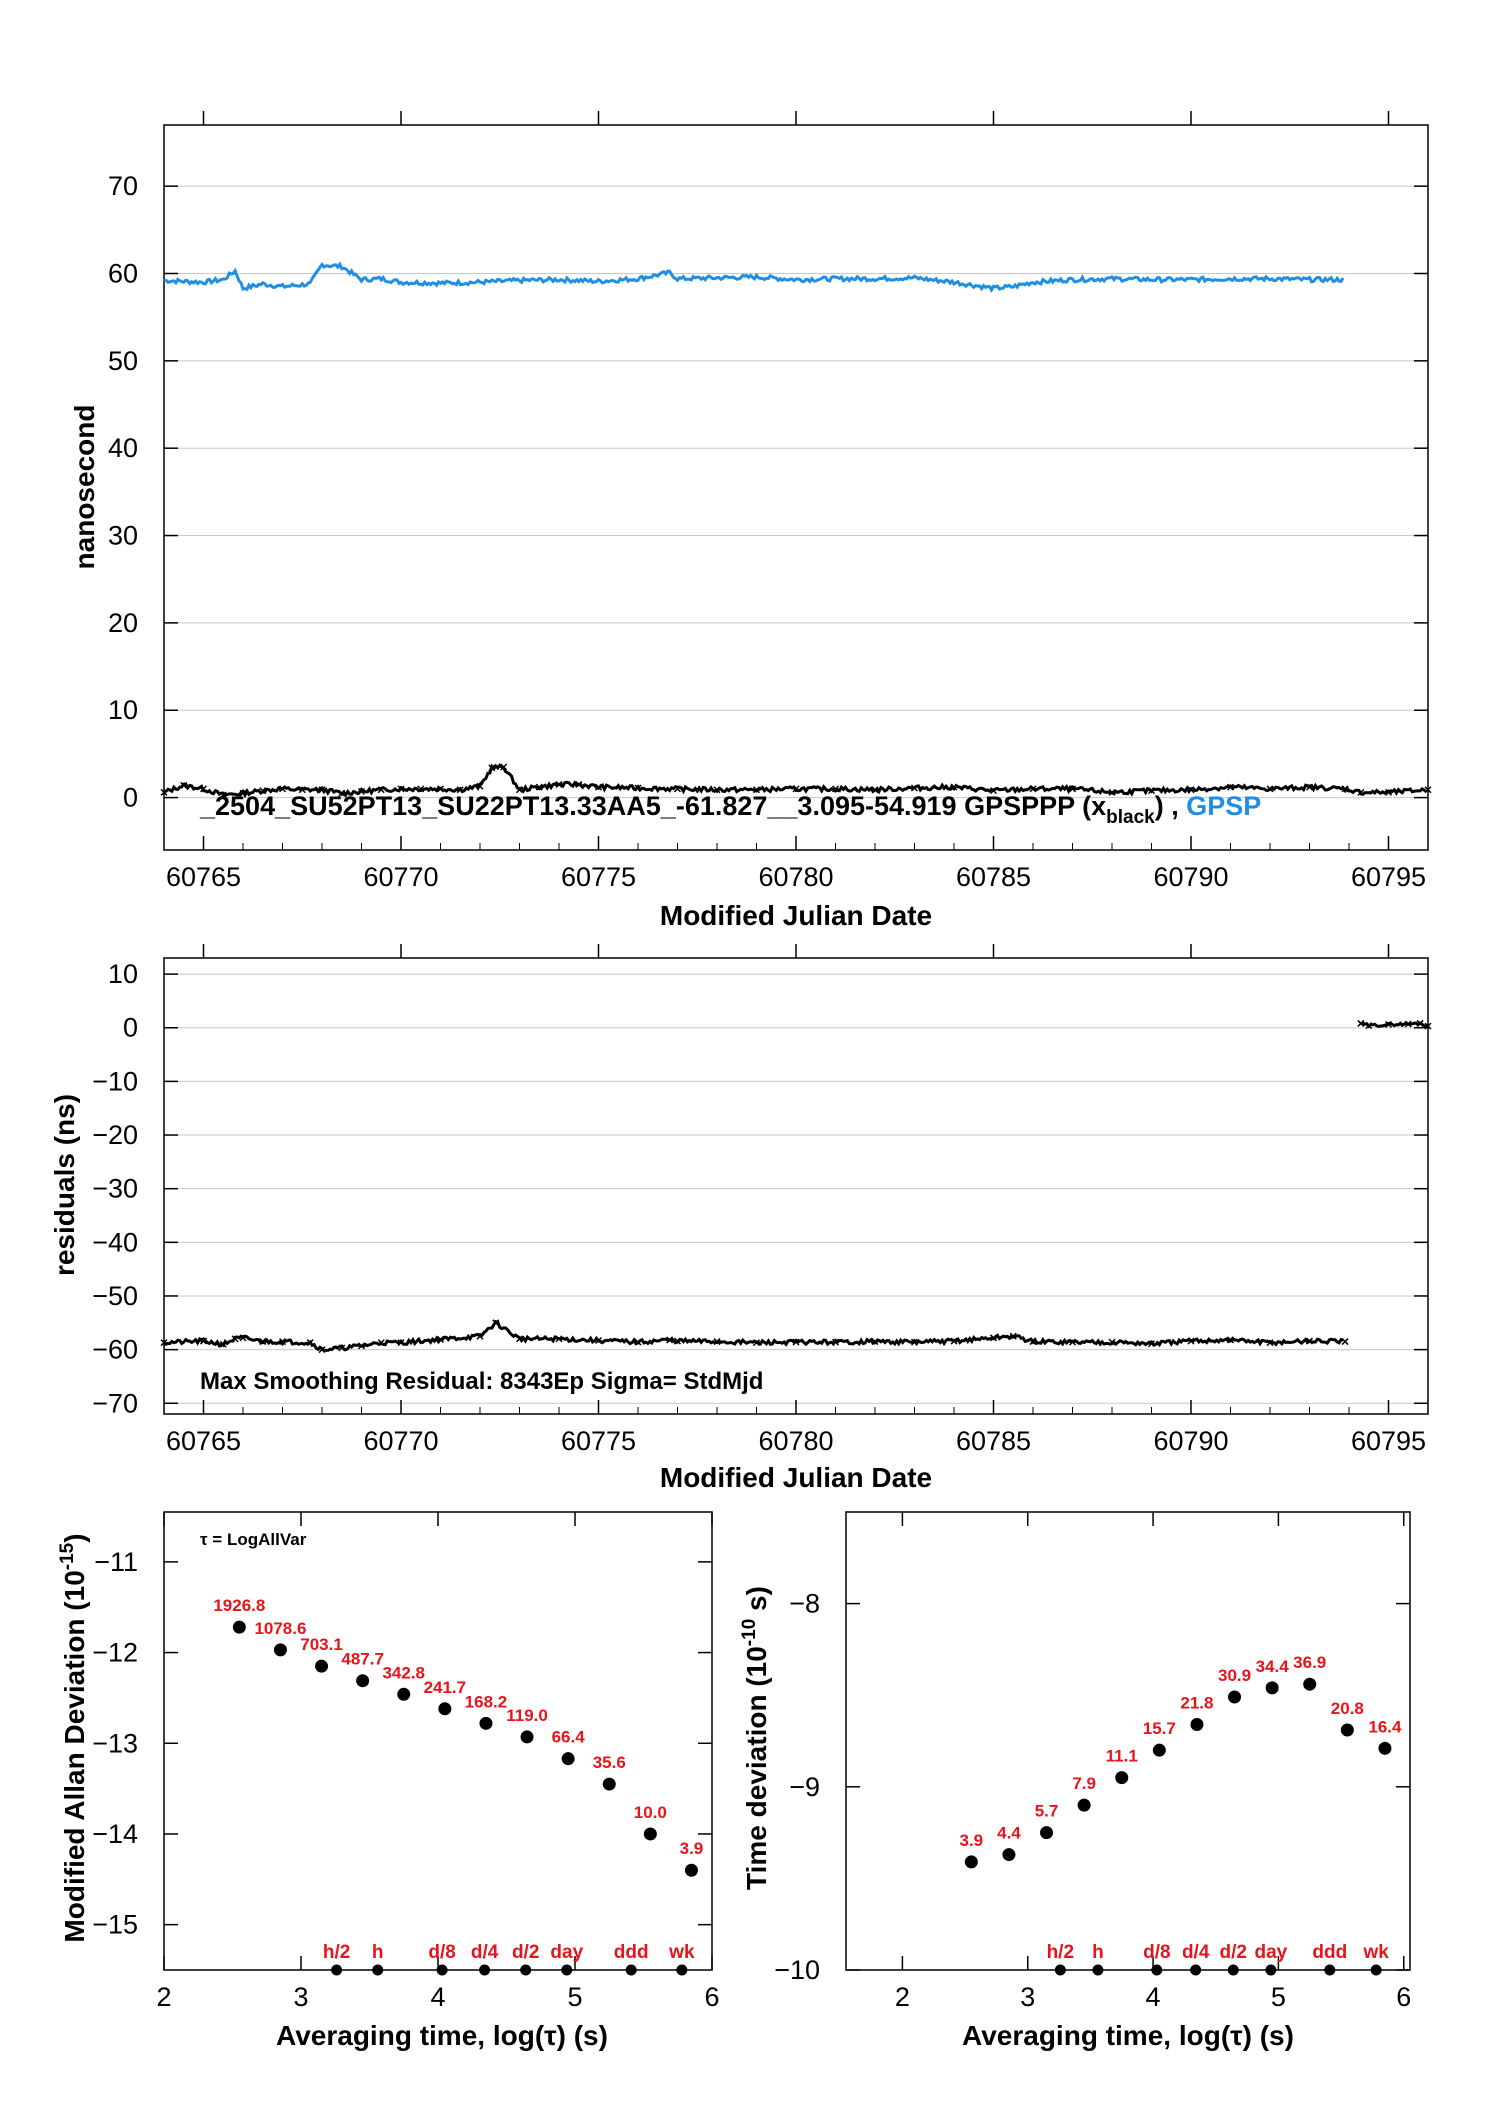 The image size is (1488, 2105). I want to click on y-tick-label: −9, so click(804, 1787).